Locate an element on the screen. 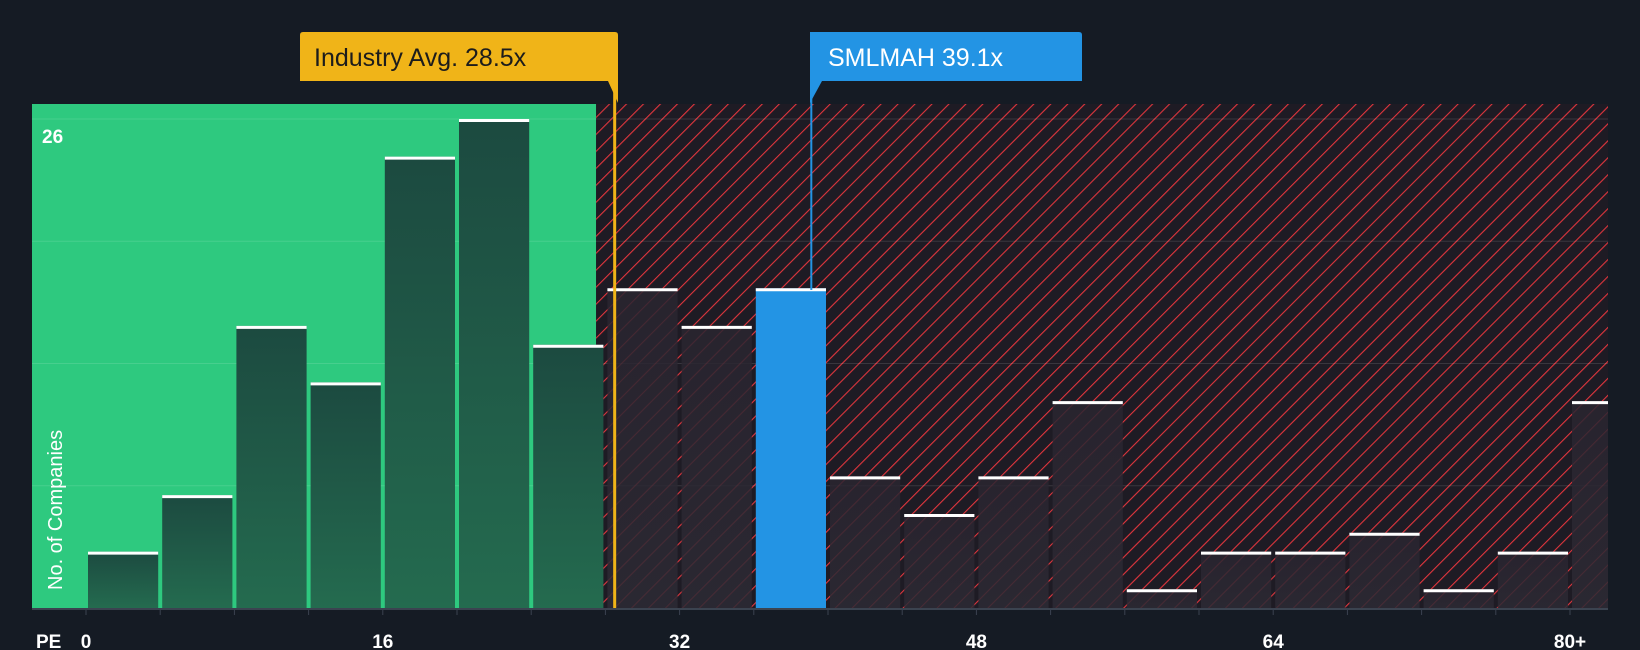  value-markers is located at coordinates (713, 343).